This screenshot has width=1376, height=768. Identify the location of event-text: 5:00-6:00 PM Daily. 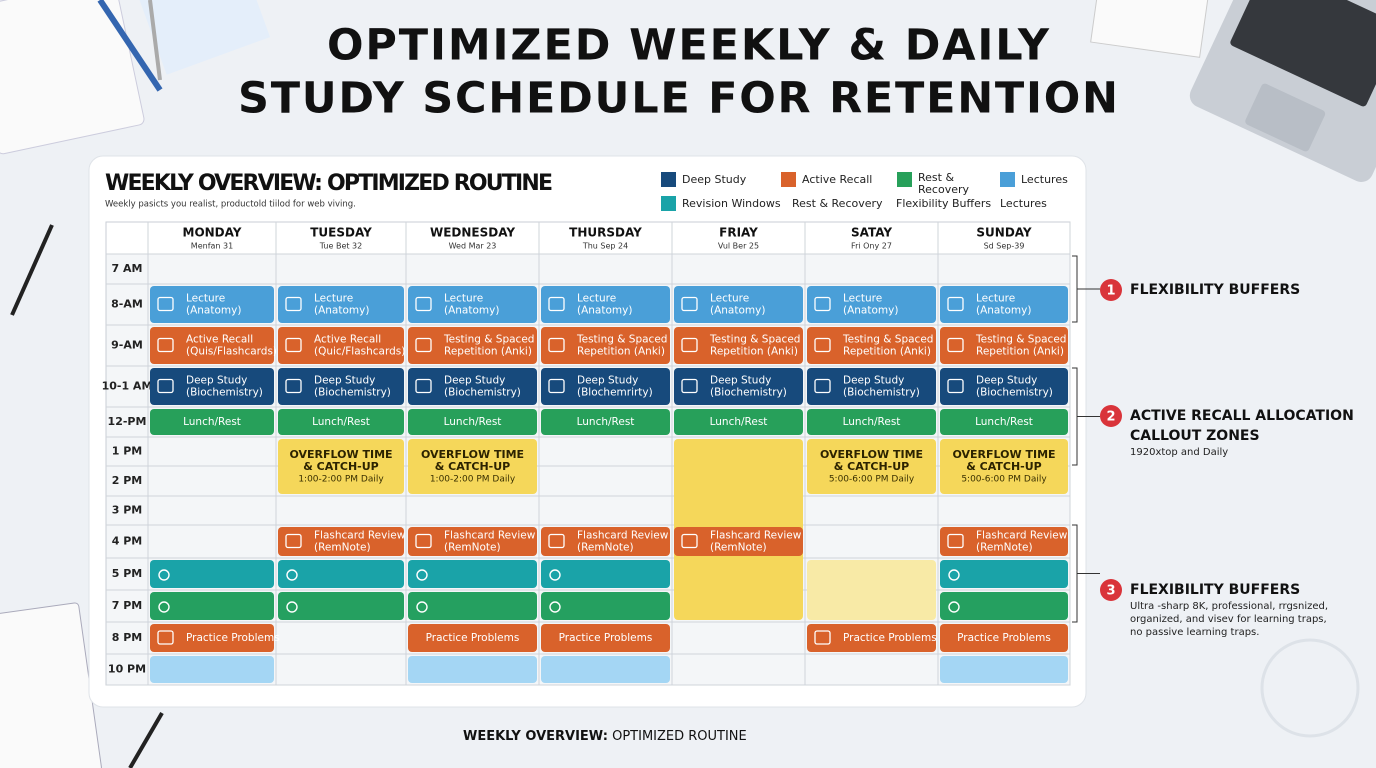
(872, 480).